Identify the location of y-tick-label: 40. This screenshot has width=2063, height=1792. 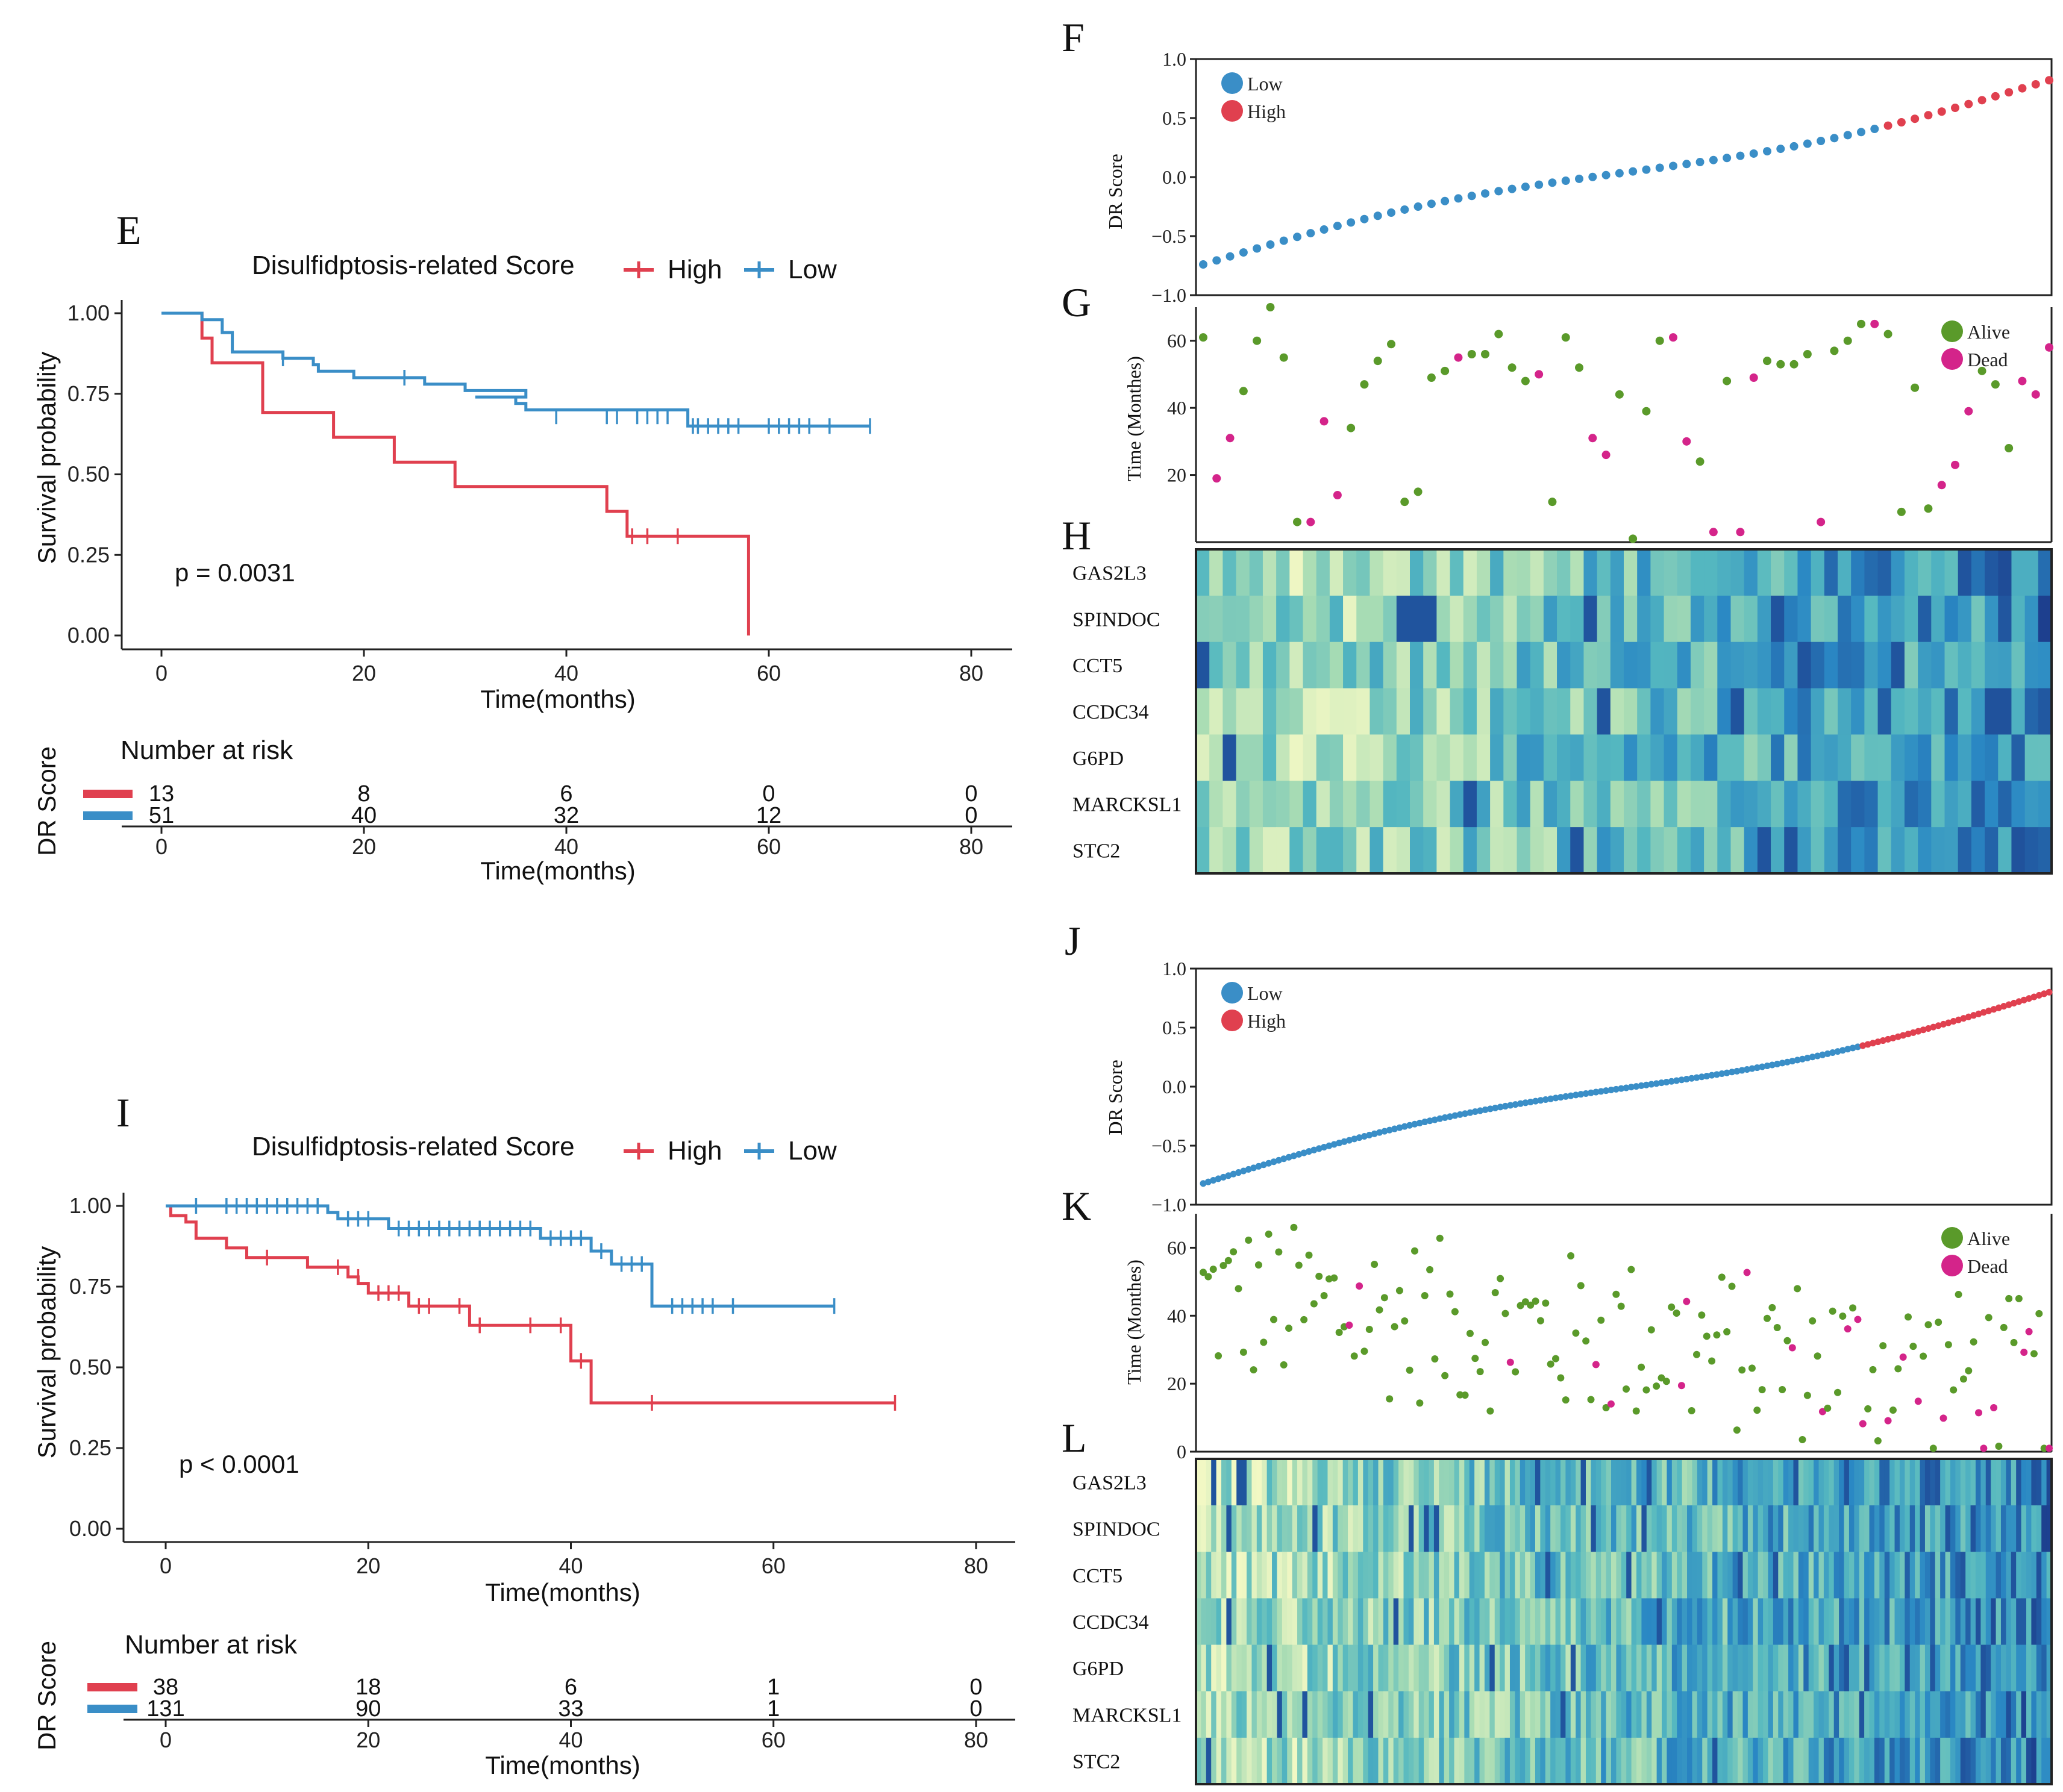
(1176, 1315).